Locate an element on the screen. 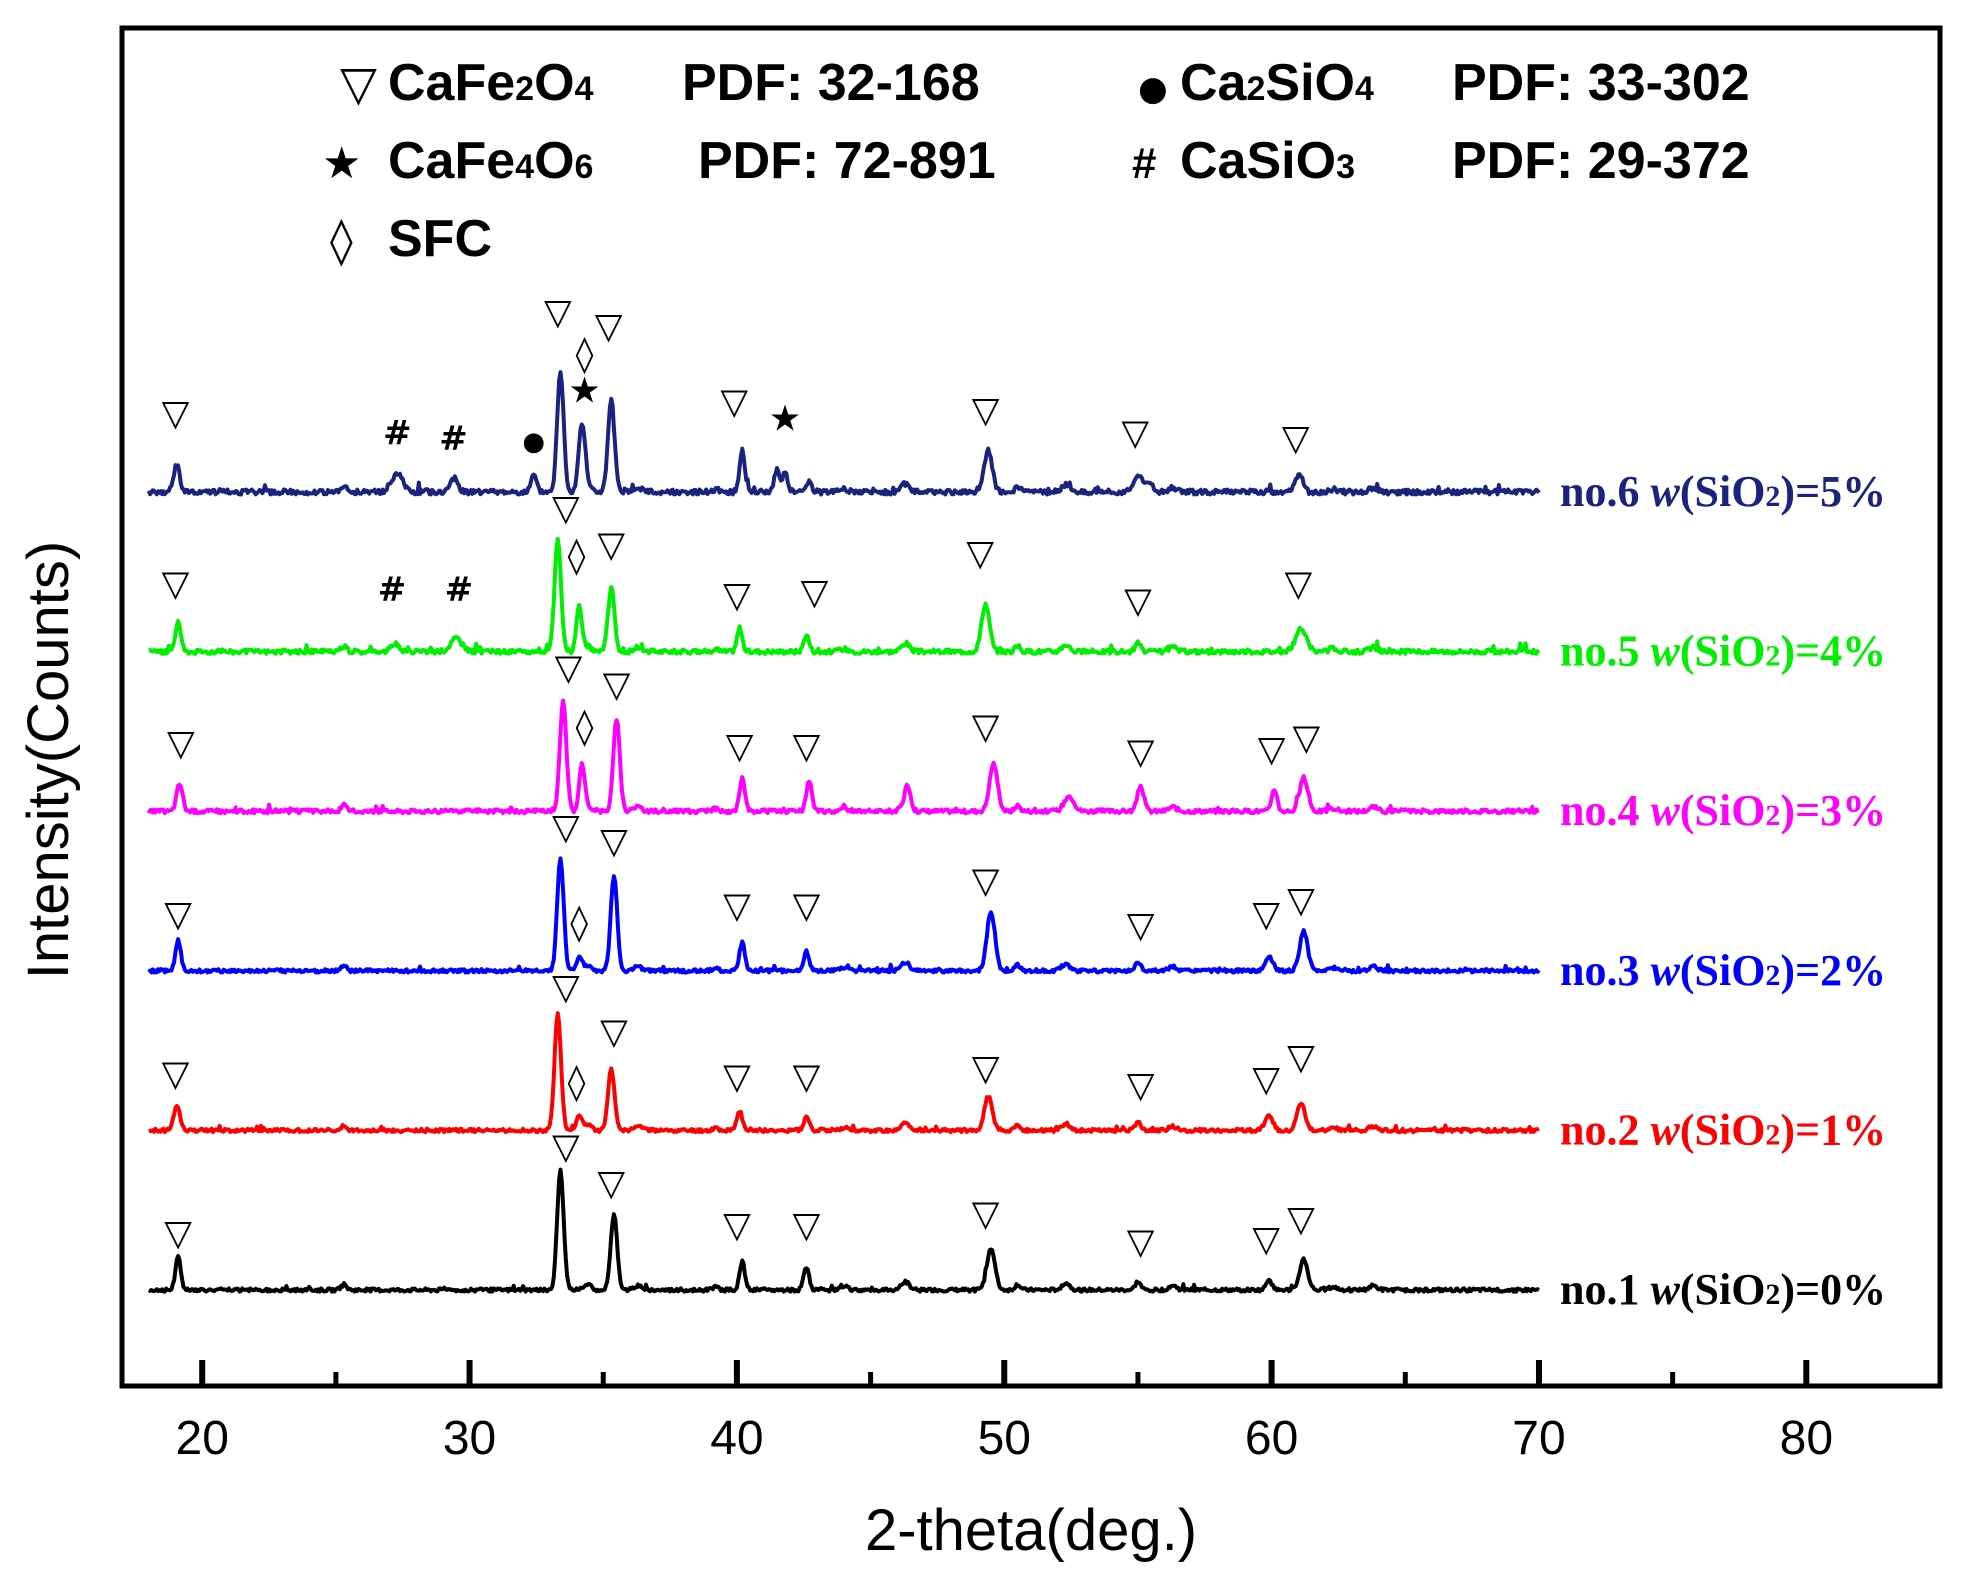  legend-entry-cafe4o6: ★ CaFe4O6 PDF: 72-891 is located at coordinates (659, 161).